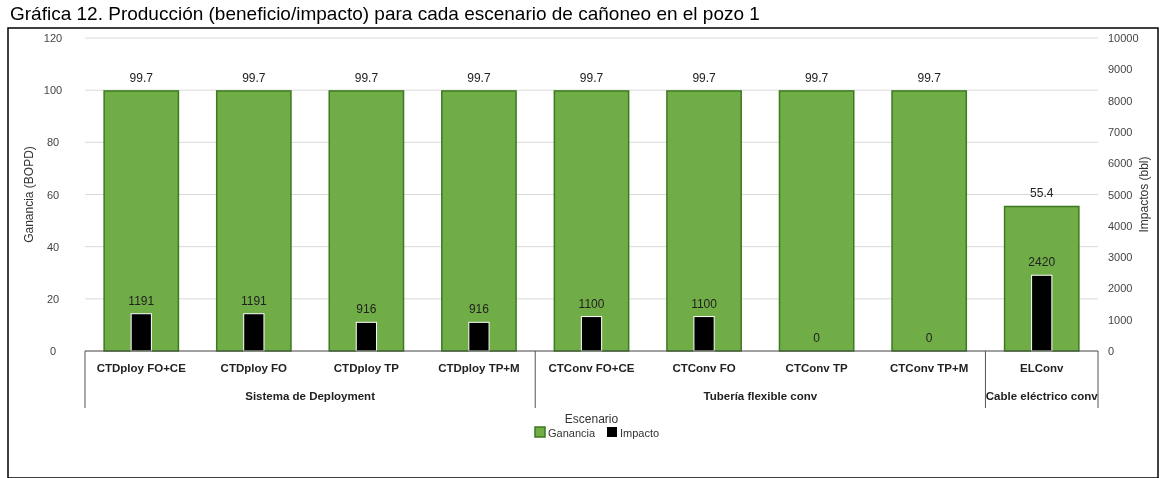 This screenshot has height=478, width=1165. Describe the element at coordinates (53, 38) in the screenshot. I see `y-tick-label: 120` at that location.